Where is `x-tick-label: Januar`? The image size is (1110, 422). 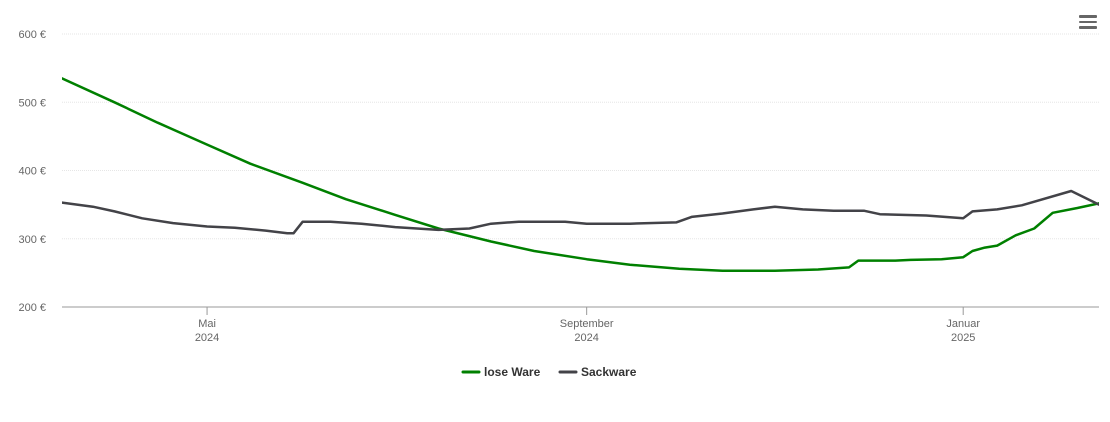 x-tick-label: Januar is located at coordinates (963, 324).